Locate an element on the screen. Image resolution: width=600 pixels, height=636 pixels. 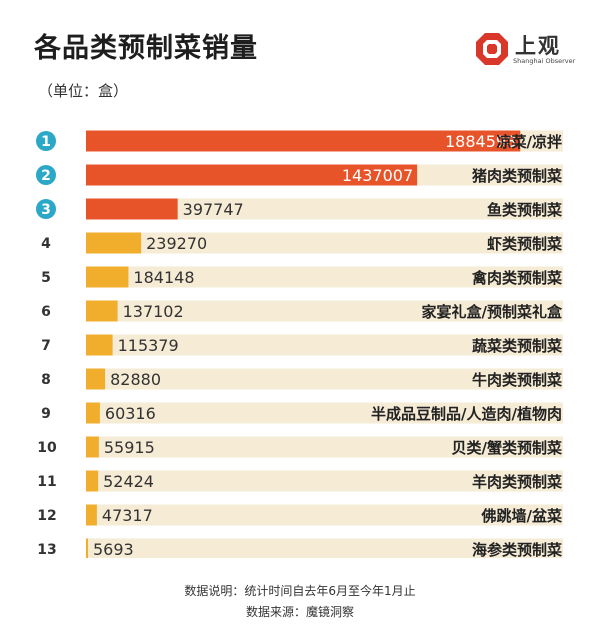
value-label: 1884598 is located at coordinates (480, 141).